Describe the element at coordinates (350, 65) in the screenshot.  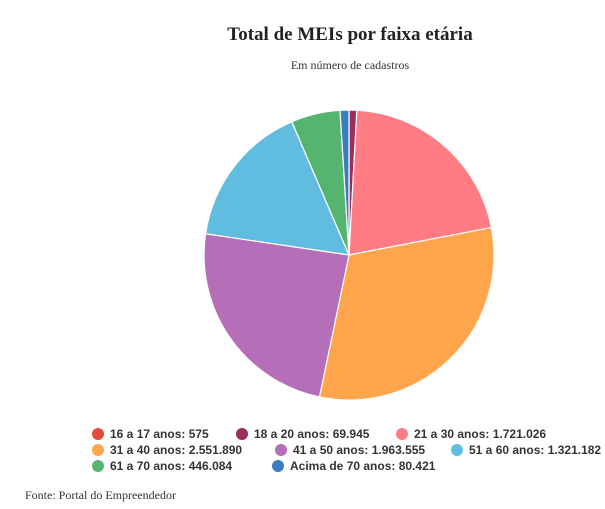
I see `chart-subtitle: Em número de cadastros` at that location.